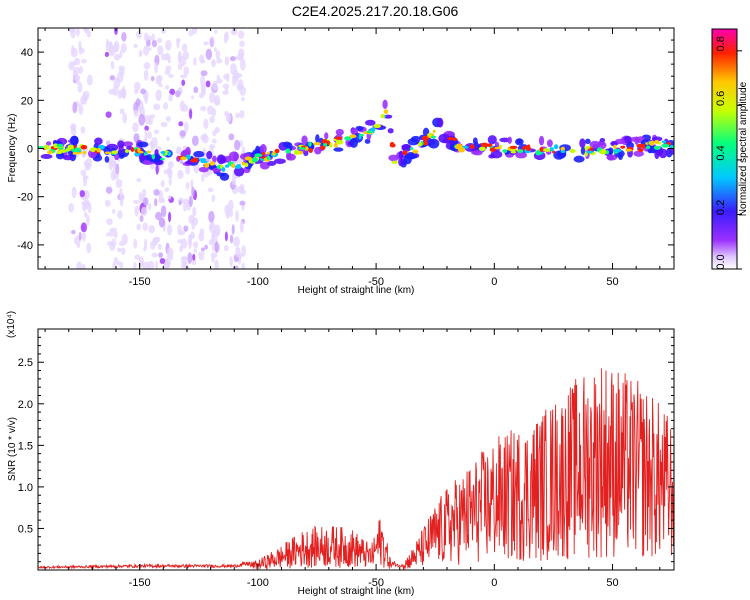 This screenshot has width=750, height=600. What do you see at coordinates (25, 405) in the screenshot?
I see `y-tick-label: 2.0` at bounding box center [25, 405].